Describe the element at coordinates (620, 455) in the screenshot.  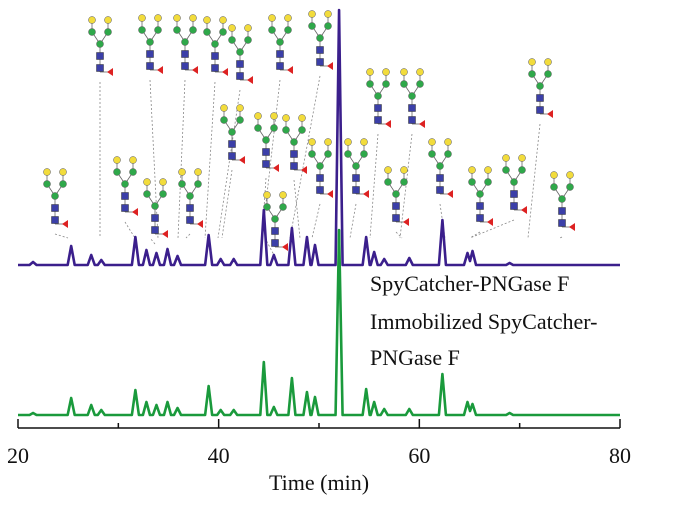
I see `x-tick-label: 80` at that location.